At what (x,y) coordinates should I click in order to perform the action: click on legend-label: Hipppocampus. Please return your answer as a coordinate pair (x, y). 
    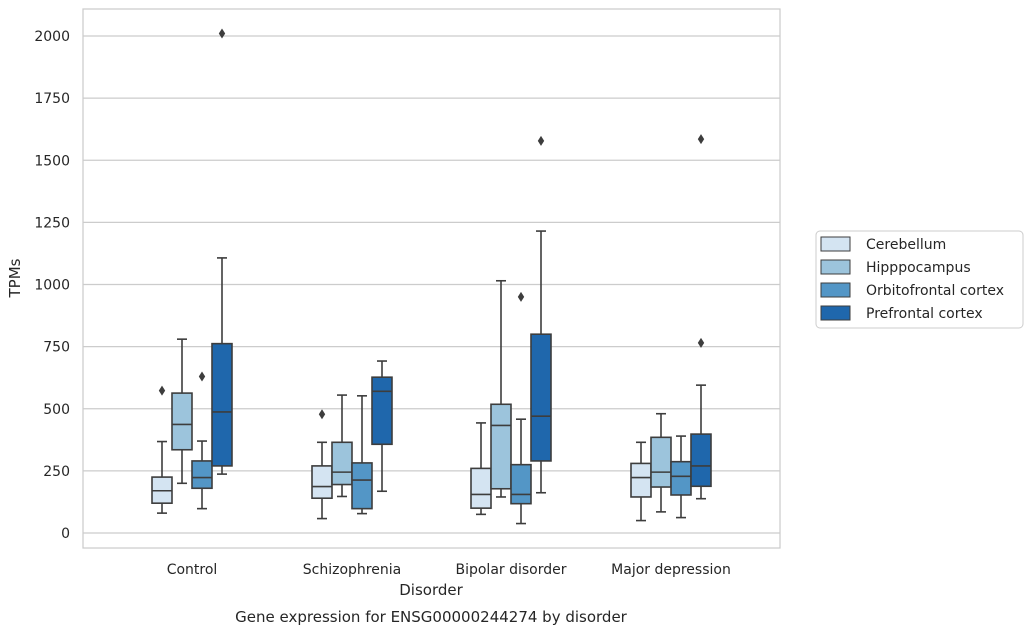
    Looking at the image, I should click on (918, 268).